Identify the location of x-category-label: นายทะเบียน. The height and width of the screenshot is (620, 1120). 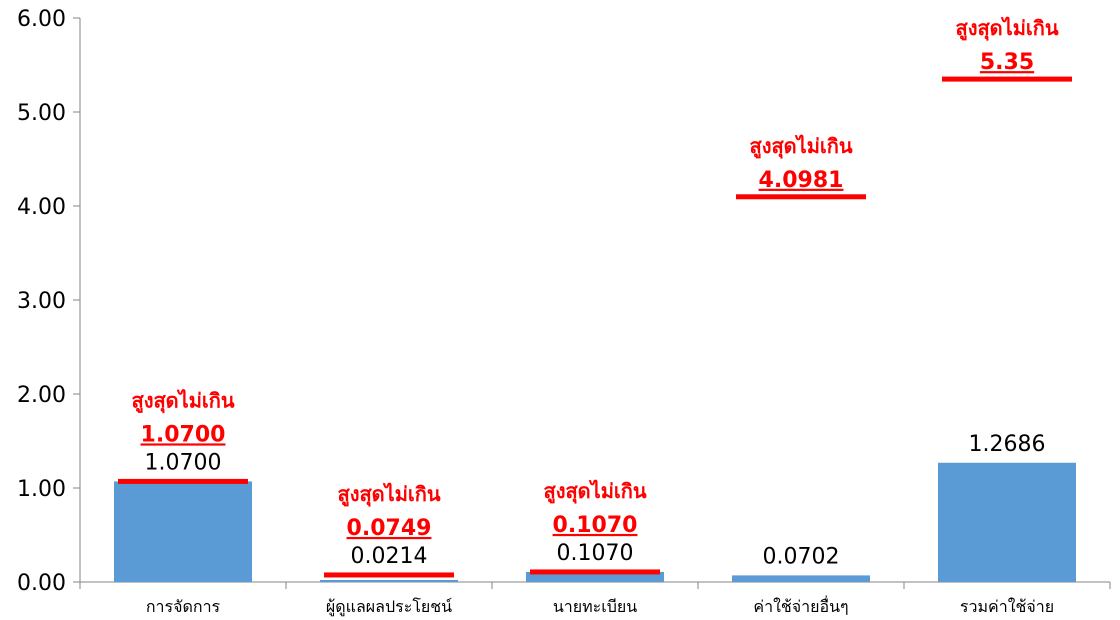
(595, 606).